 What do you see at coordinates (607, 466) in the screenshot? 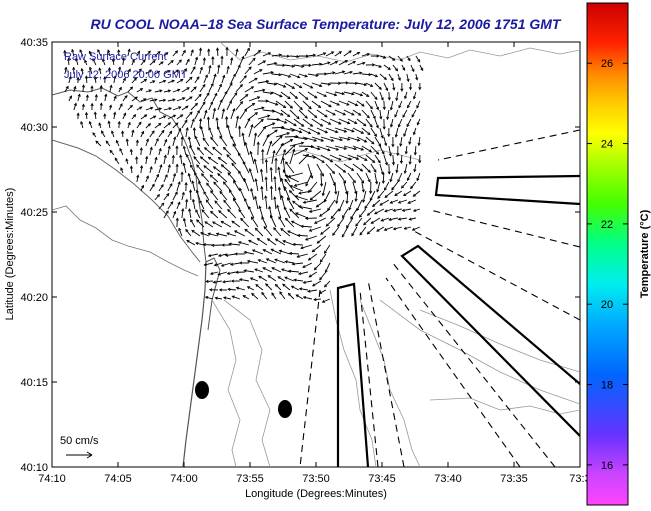
I see `colorbar-tick-label: 16` at bounding box center [607, 466].